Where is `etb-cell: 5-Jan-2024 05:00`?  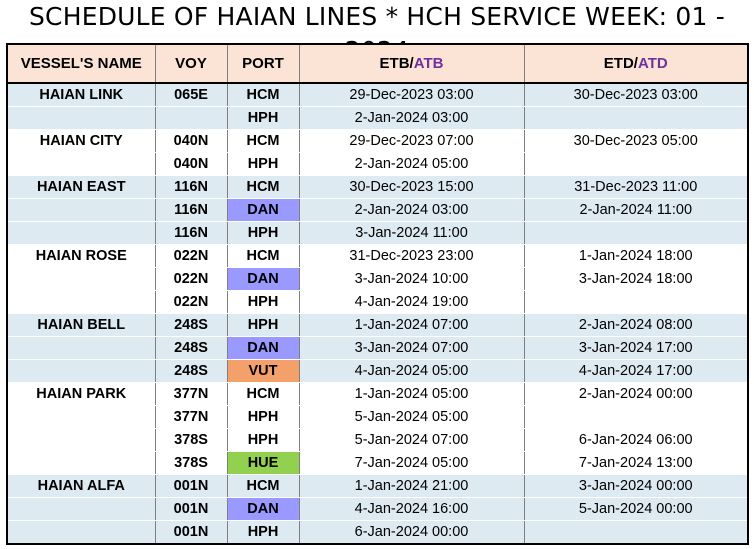 etb-cell: 5-Jan-2024 05:00 is located at coordinates (411, 417).